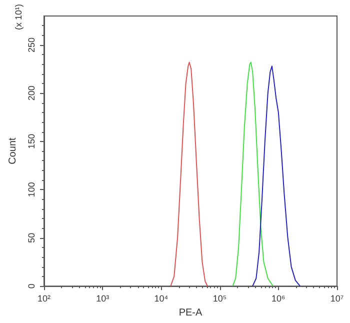  I want to click on y-axis-title: Count, so click(13, 150).